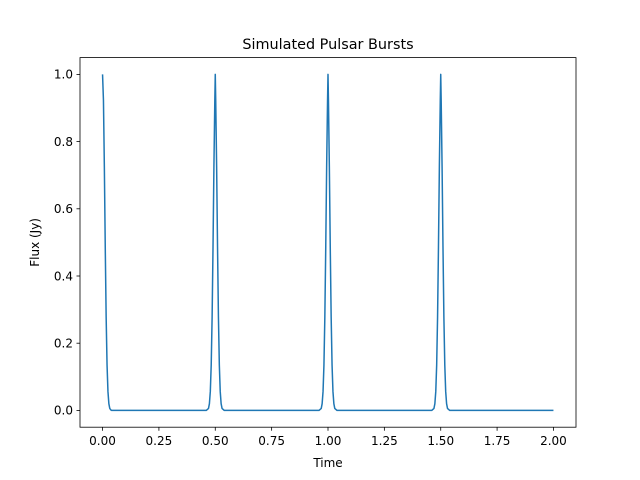  What do you see at coordinates (553, 441) in the screenshot?
I see `x-tick-label: 2.00` at bounding box center [553, 441].